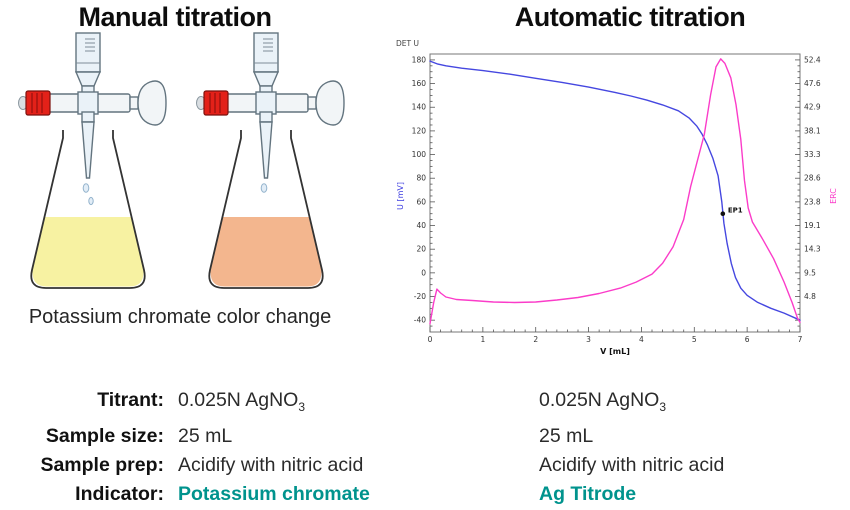 The height and width of the screenshot is (510, 850). What do you see at coordinates (812, 225) in the screenshot?
I see `svg-text: 19.1` at bounding box center [812, 225].